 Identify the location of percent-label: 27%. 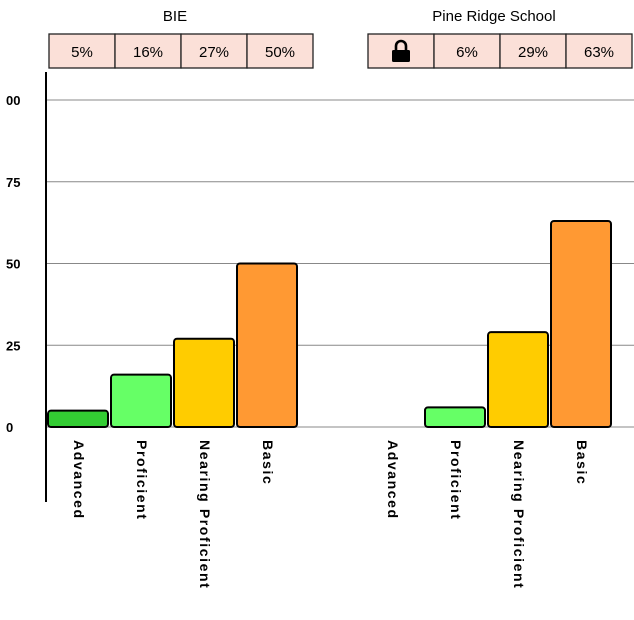
(214, 52).